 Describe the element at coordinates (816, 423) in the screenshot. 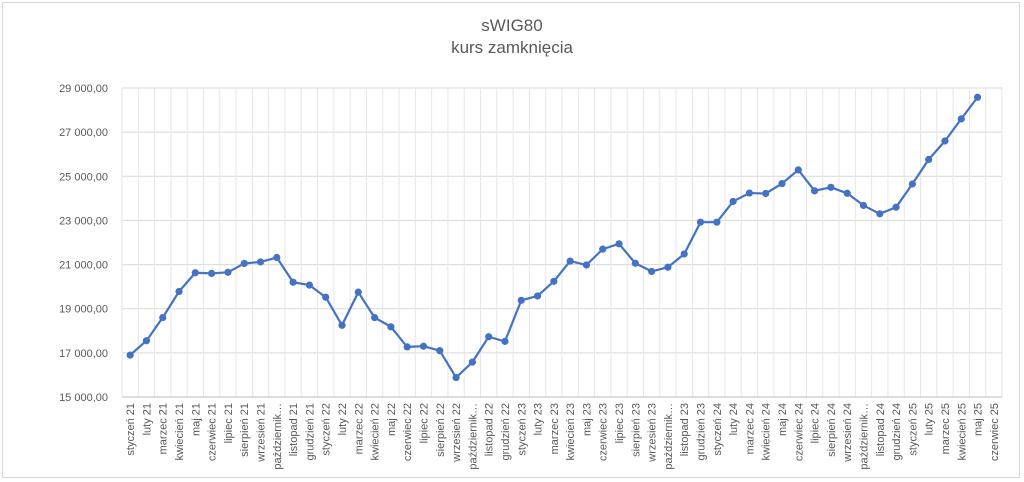

I see `x-tick-label: lipiec 24` at that location.